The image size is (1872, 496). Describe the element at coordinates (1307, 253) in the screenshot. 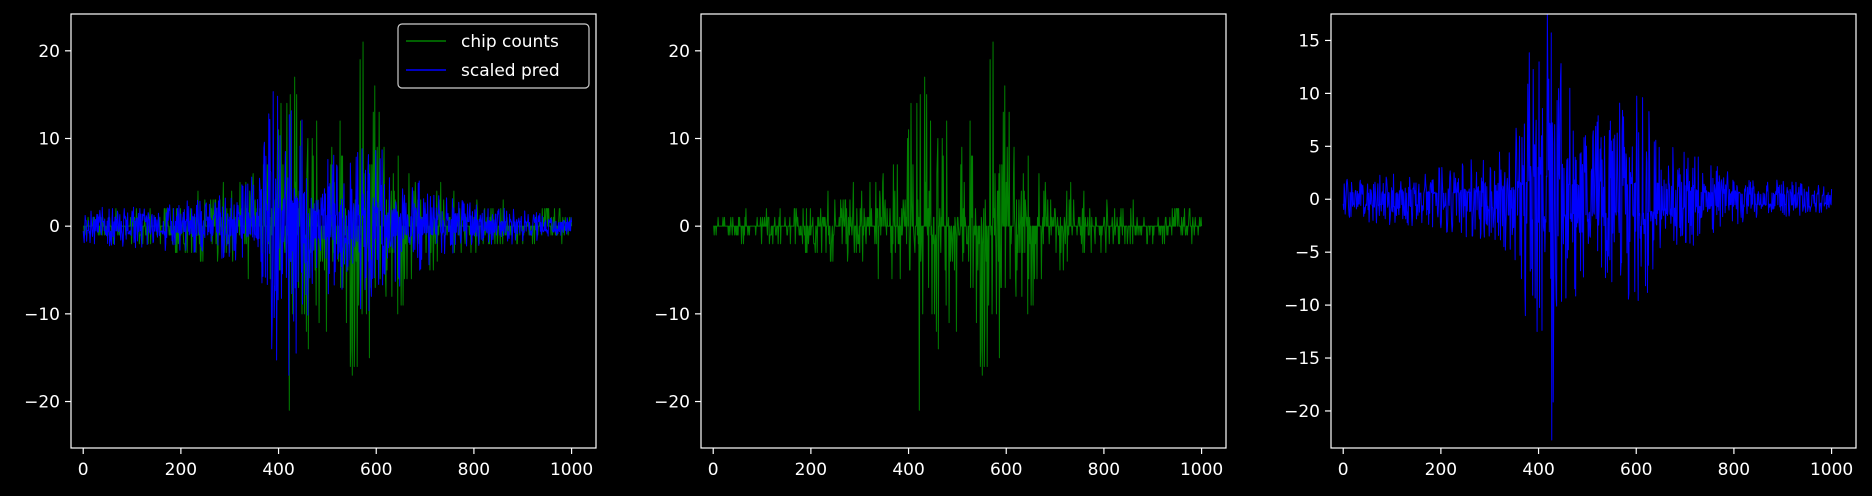

I see `y-tick-label: −5` at that location.